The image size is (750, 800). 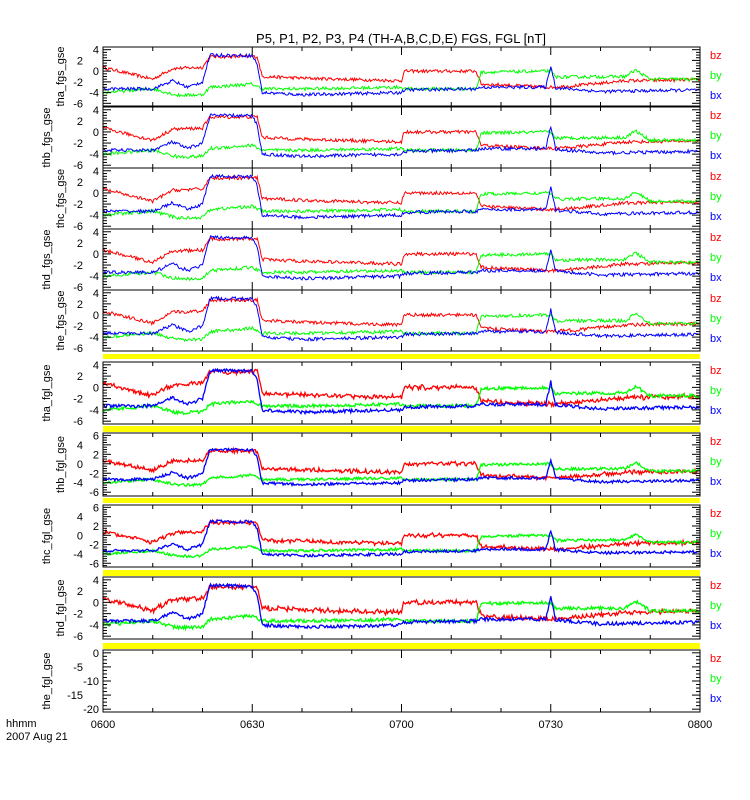 What do you see at coordinates (61, 321) in the screenshot?
I see `panel-ylabel: the_fgs_gse` at bounding box center [61, 321].